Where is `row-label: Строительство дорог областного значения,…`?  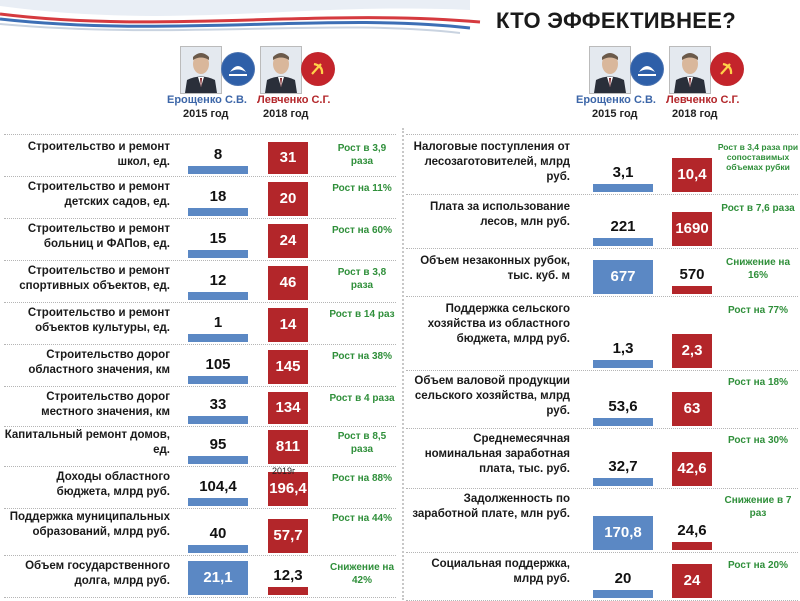
row-label: Строительство дорог областного значения,… is located at coordinates (99, 362).